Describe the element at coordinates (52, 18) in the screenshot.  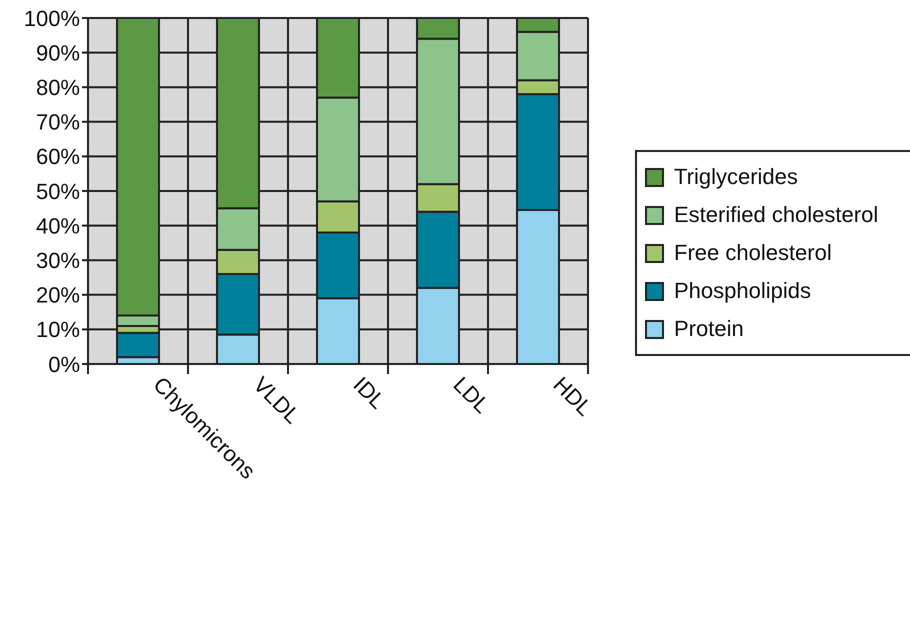
I see `y-tick-label: 100%` at that location.